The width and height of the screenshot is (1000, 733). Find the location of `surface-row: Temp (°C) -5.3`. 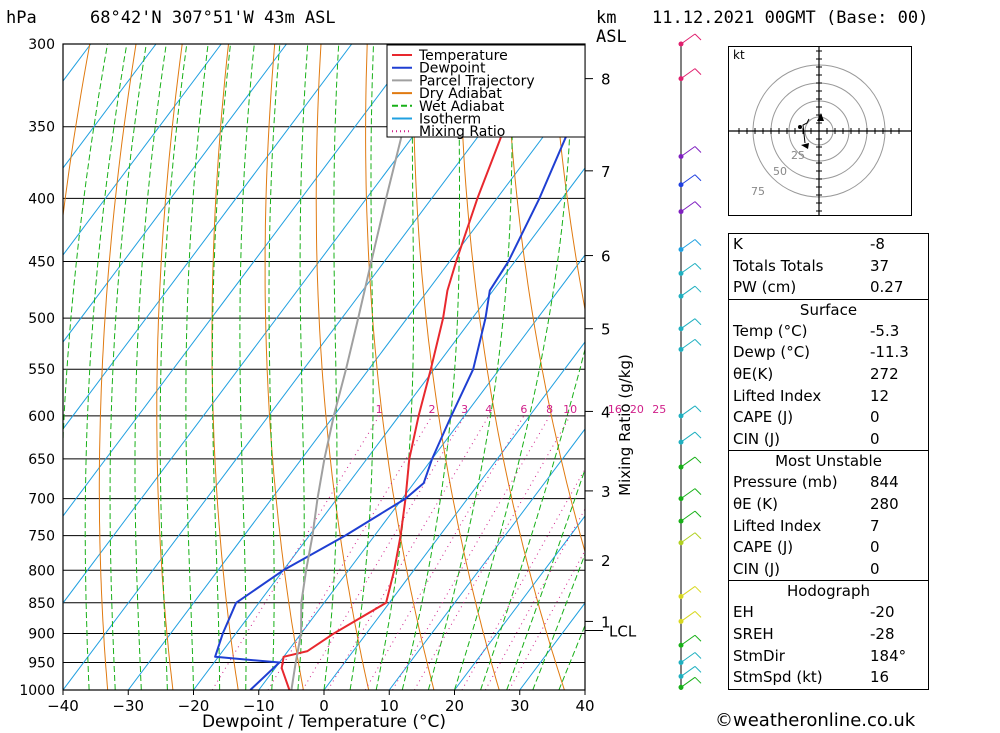

surface-row: Temp (°C) -5.3 is located at coordinates (816, 330).